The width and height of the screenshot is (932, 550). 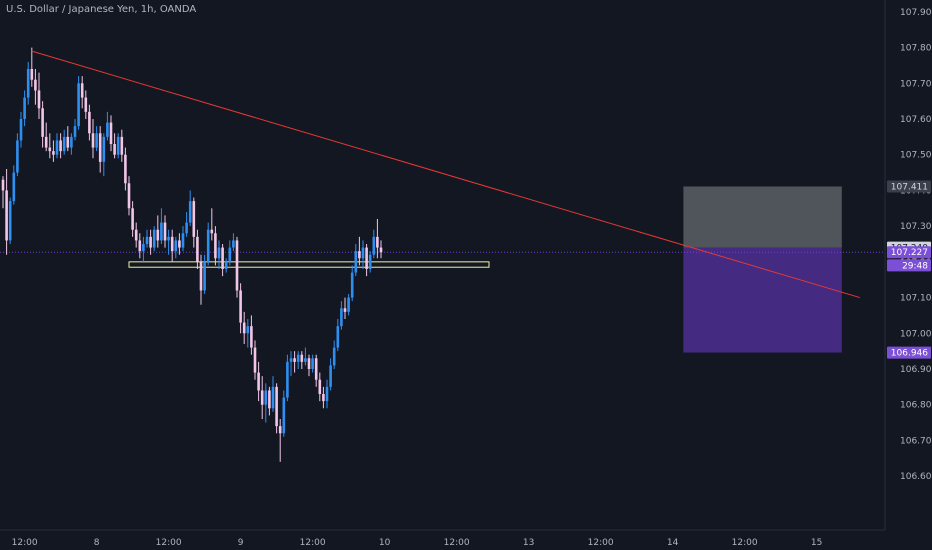 What do you see at coordinates (909, 354) in the screenshot?
I see `price-tag-label: 106.946` at bounding box center [909, 354].